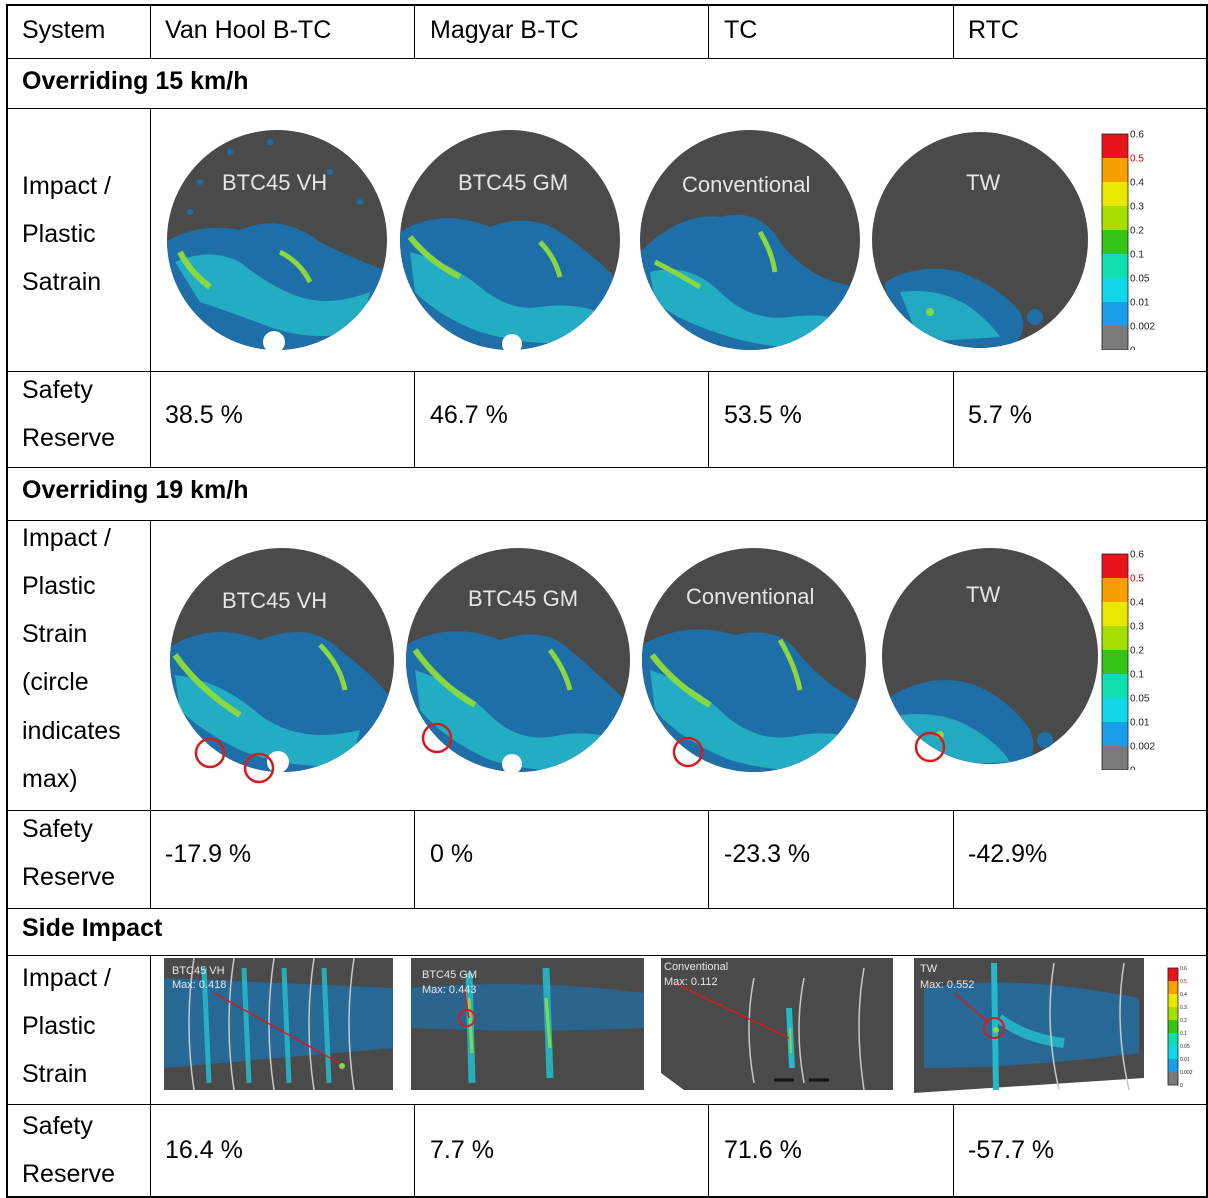  Describe the element at coordinates (135, 490) in the screenshot. I see `section-title: Overriding 19 km/h` at that location.